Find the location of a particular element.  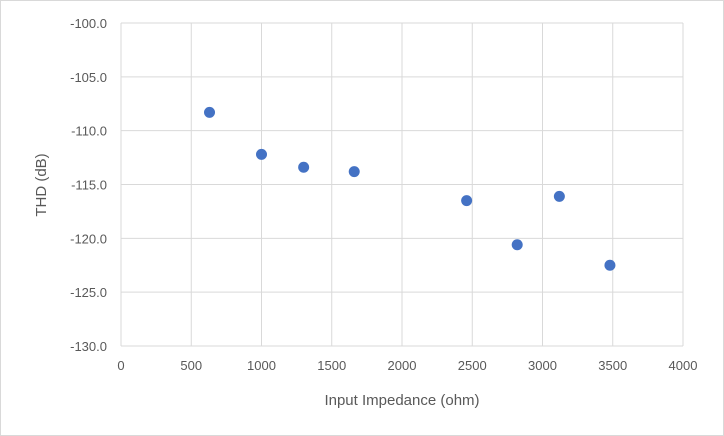

x-tick-label: 500 is located at coordinates (191, 365).